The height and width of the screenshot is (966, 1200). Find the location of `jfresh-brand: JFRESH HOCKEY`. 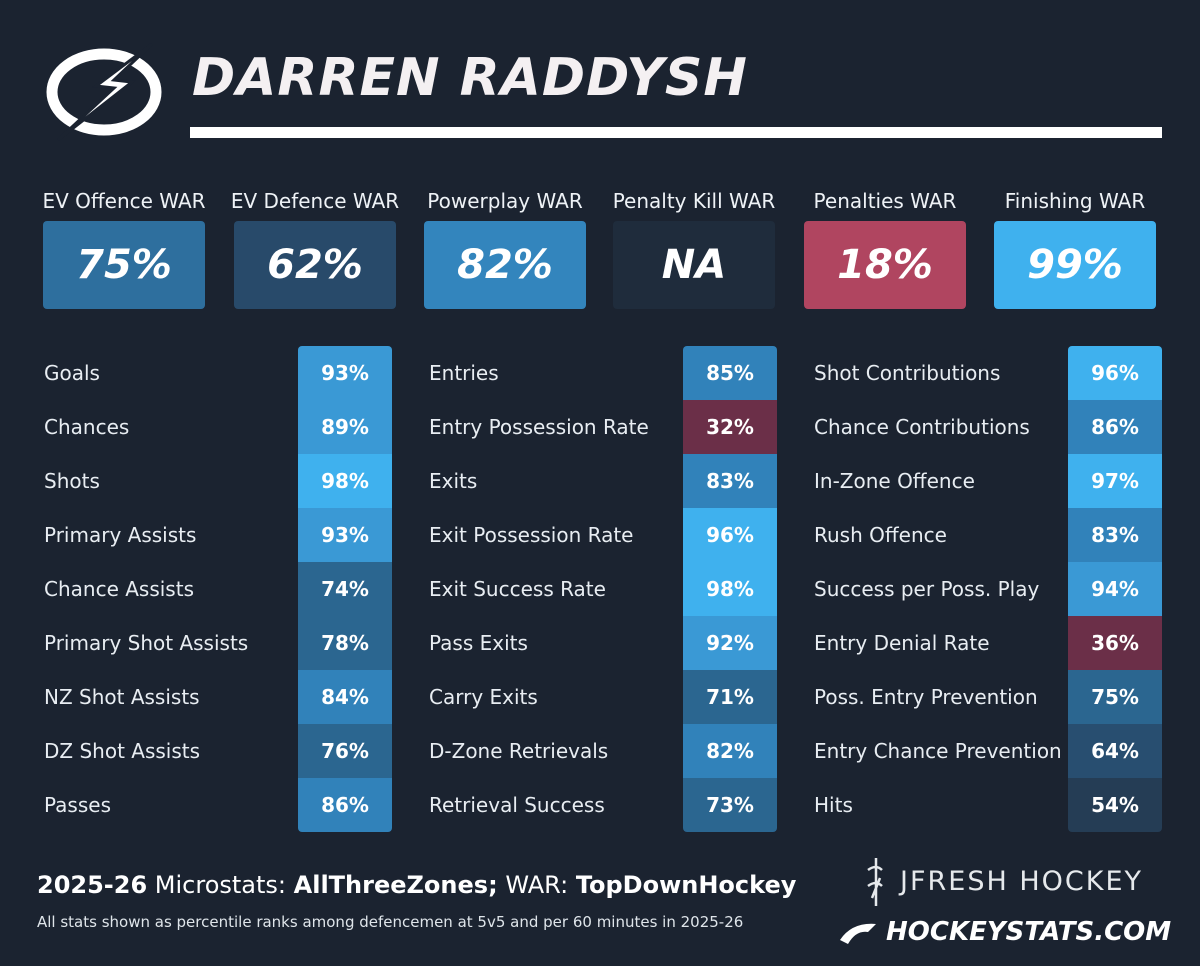

jfresh-brand: JFRESH HOCKEY is located at coordinates (1022, 881).